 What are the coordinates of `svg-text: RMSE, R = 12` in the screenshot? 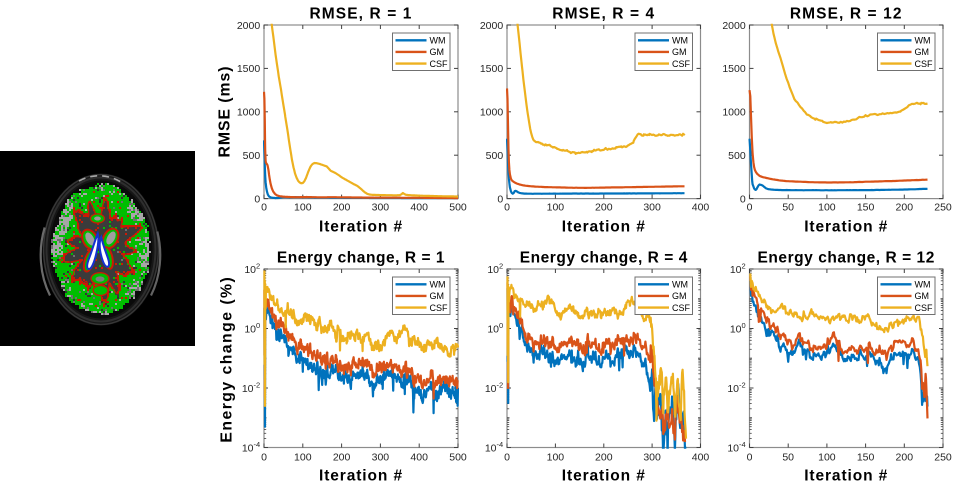 It's located at (846, 14).